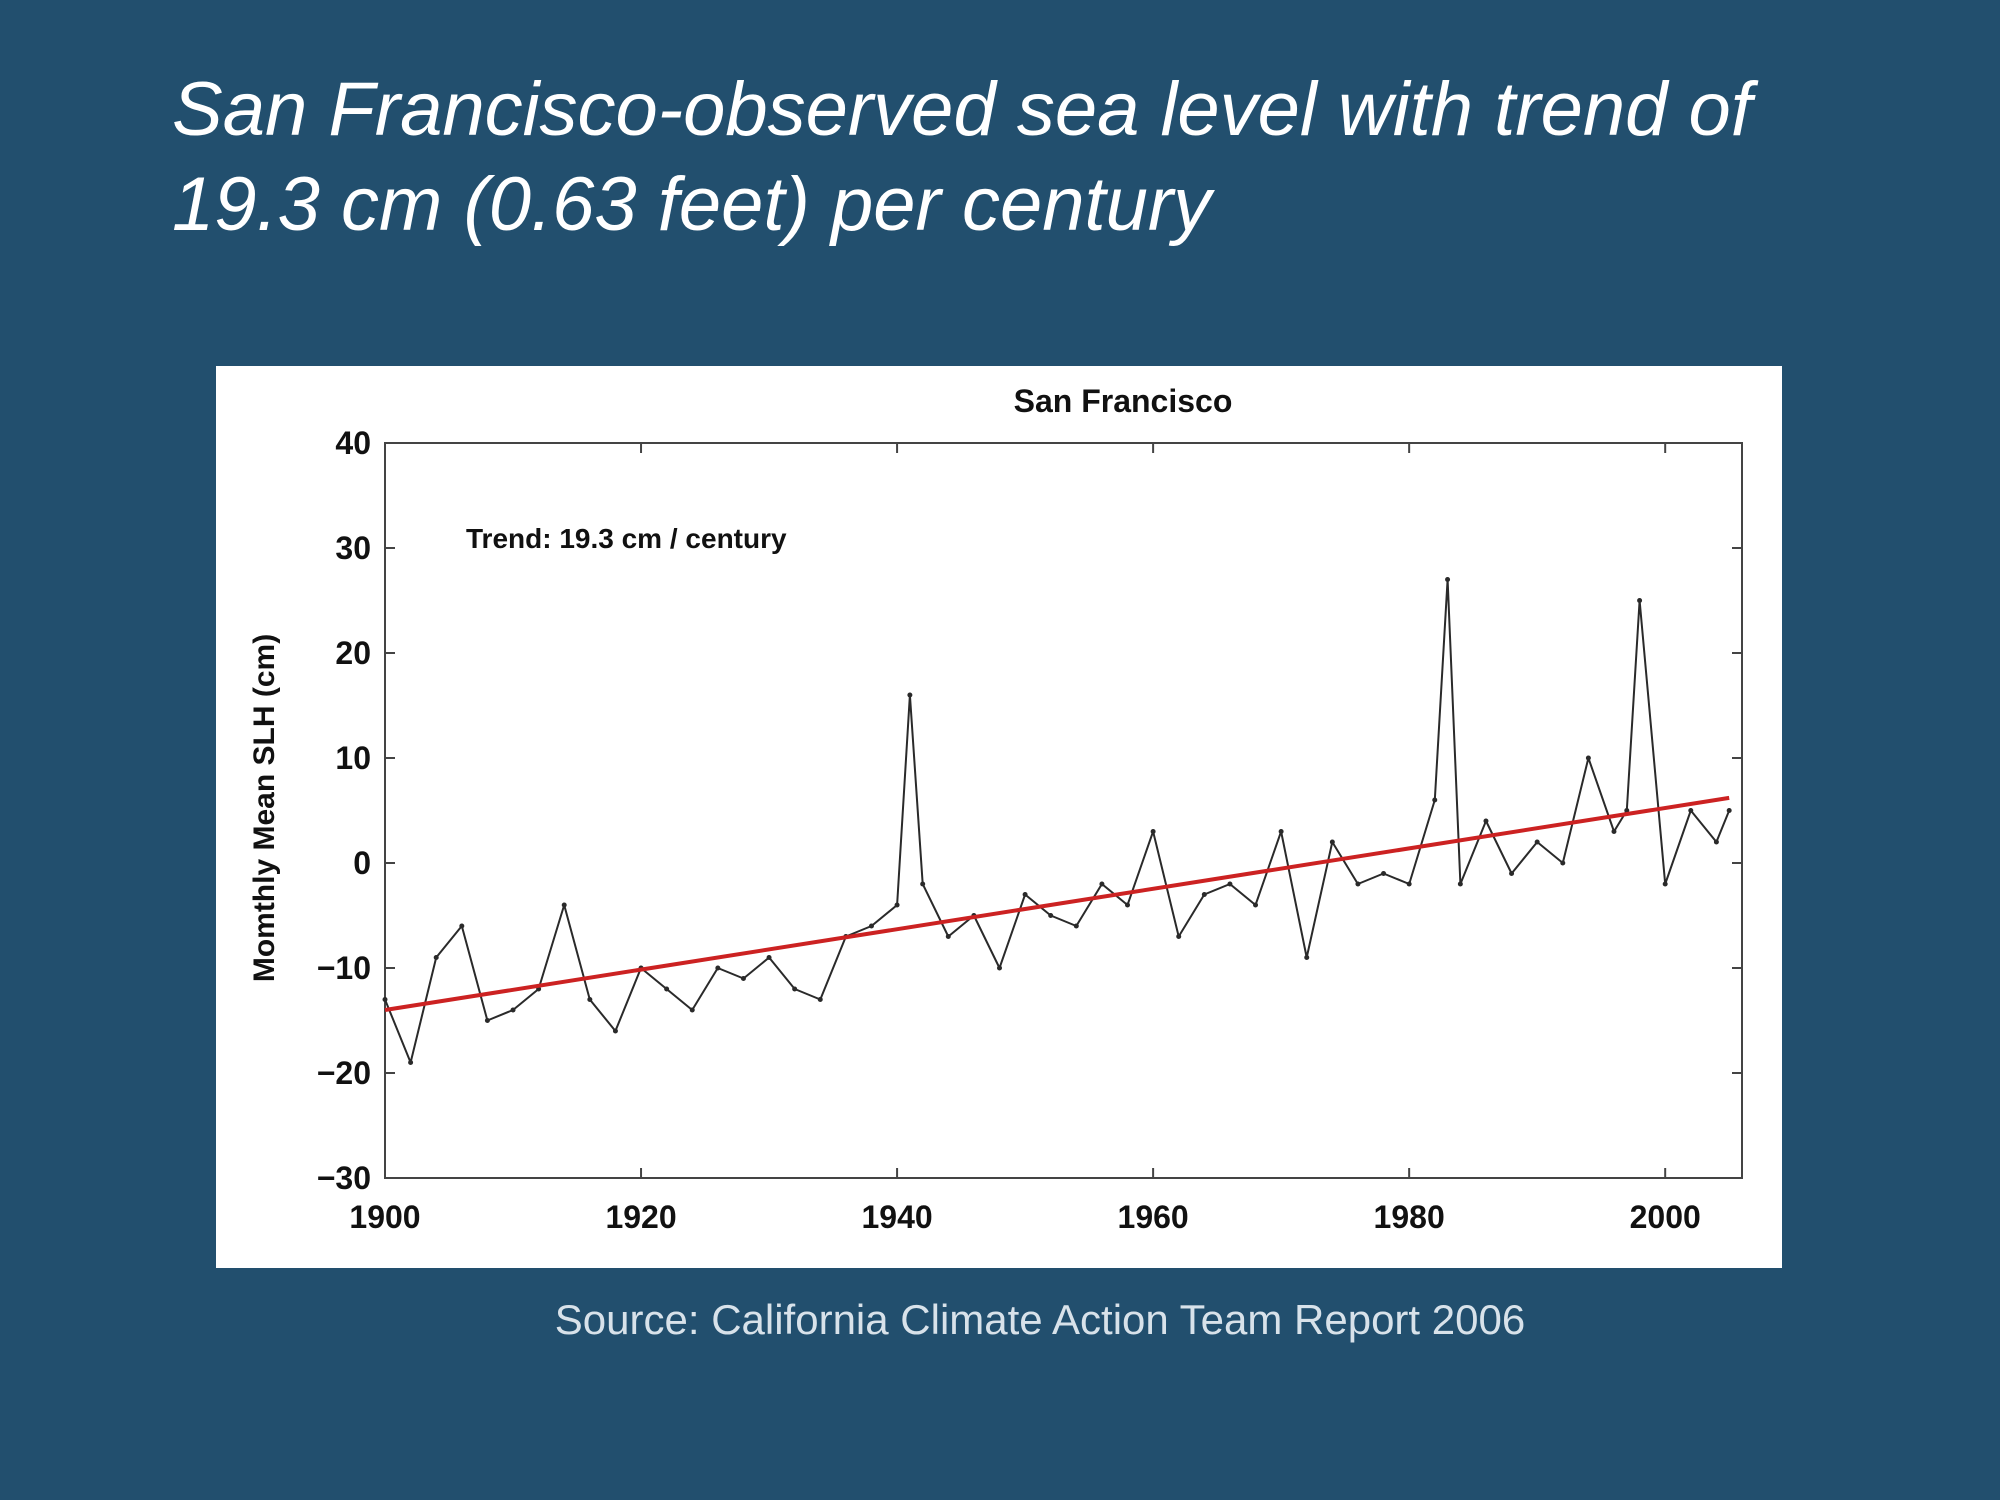 This screenshot has width=2000, height=1500. Describe the element at coordinates (896, 1217) in the screenshot. I see `x-tick-label-1940: 1940` at that location.